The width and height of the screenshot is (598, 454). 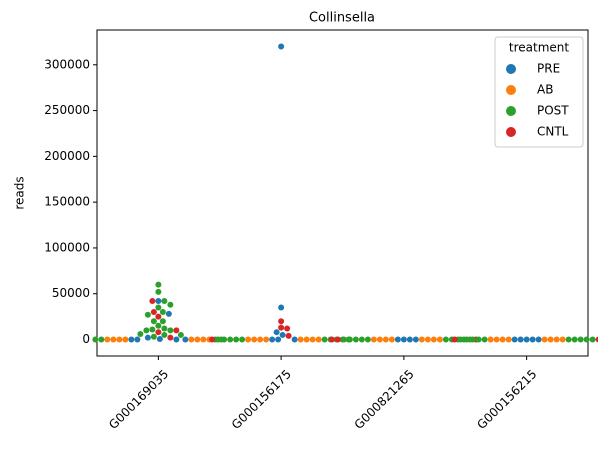 I want to click on y-tick-label: 100000, so click(x=67, y=247).